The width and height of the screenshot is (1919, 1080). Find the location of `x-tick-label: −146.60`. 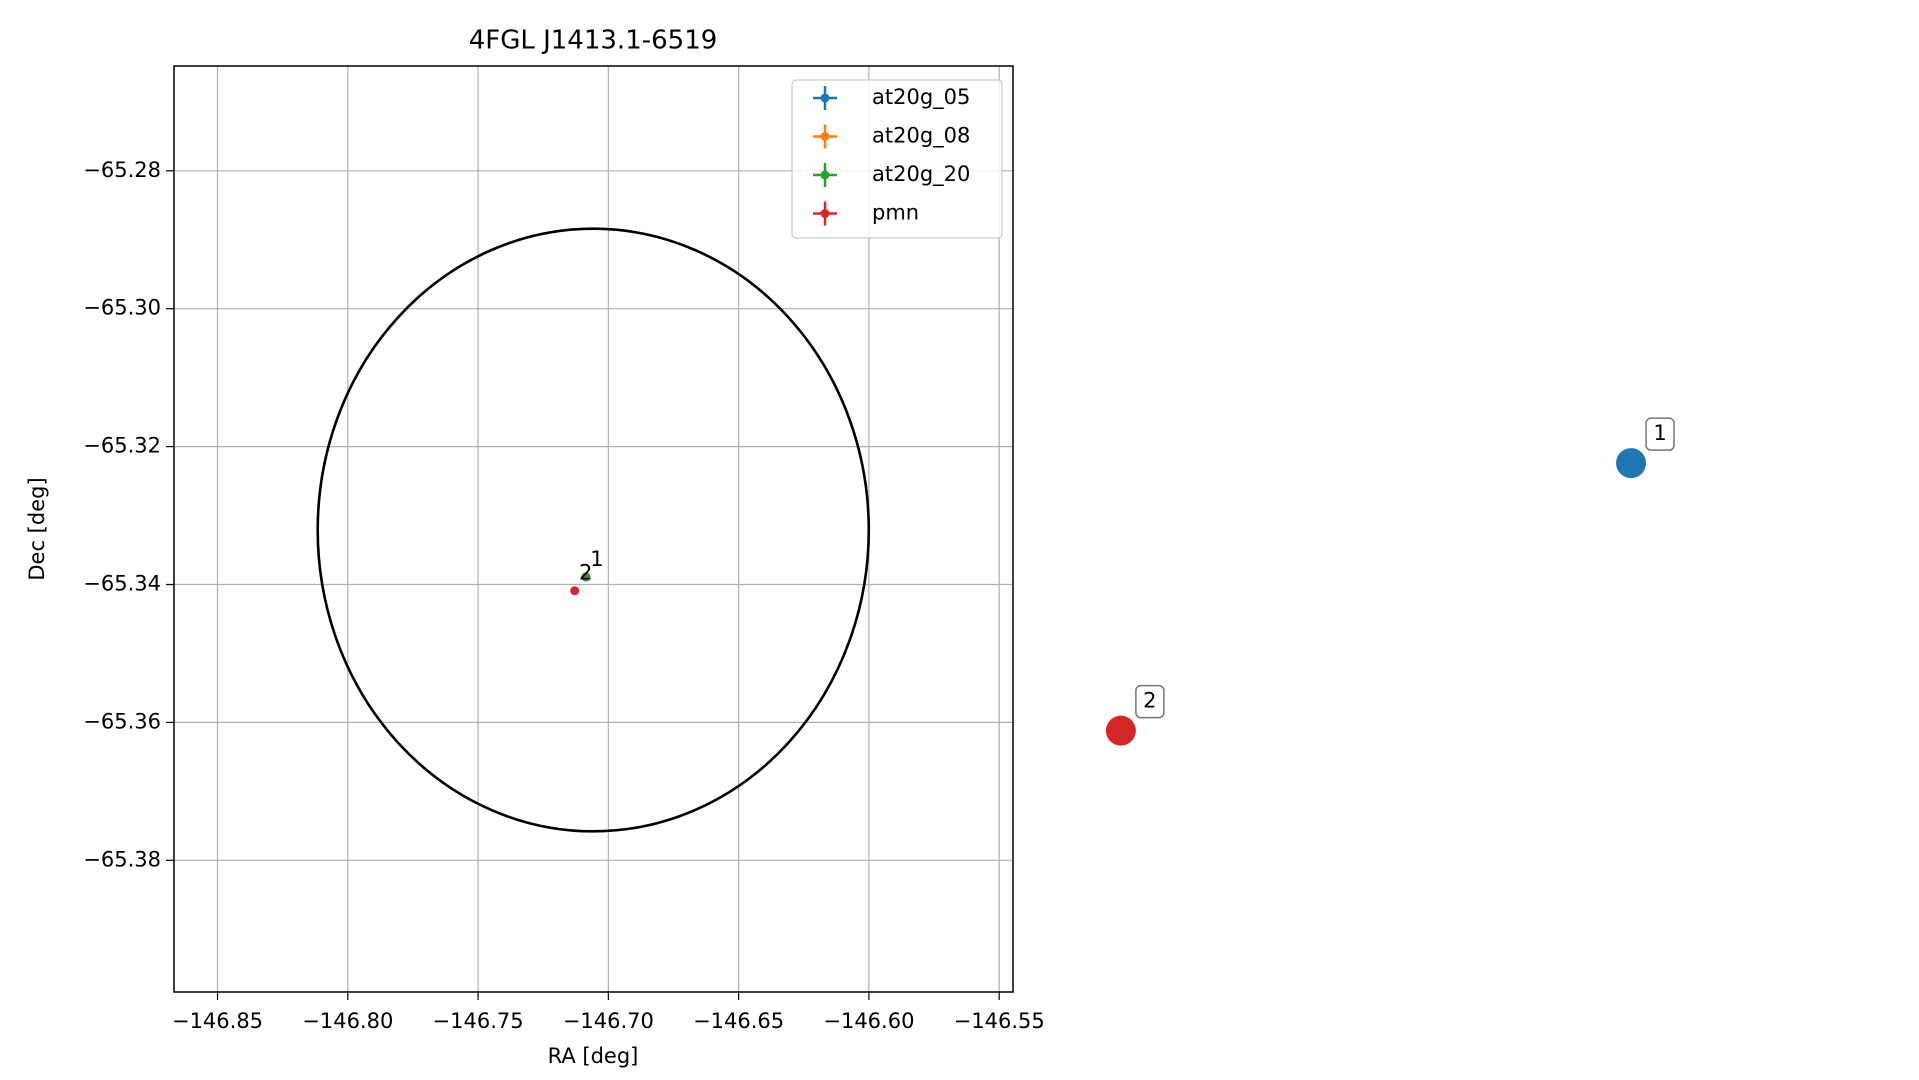

x-tick-label: −146.60 is located at coordinates (868, 1021).